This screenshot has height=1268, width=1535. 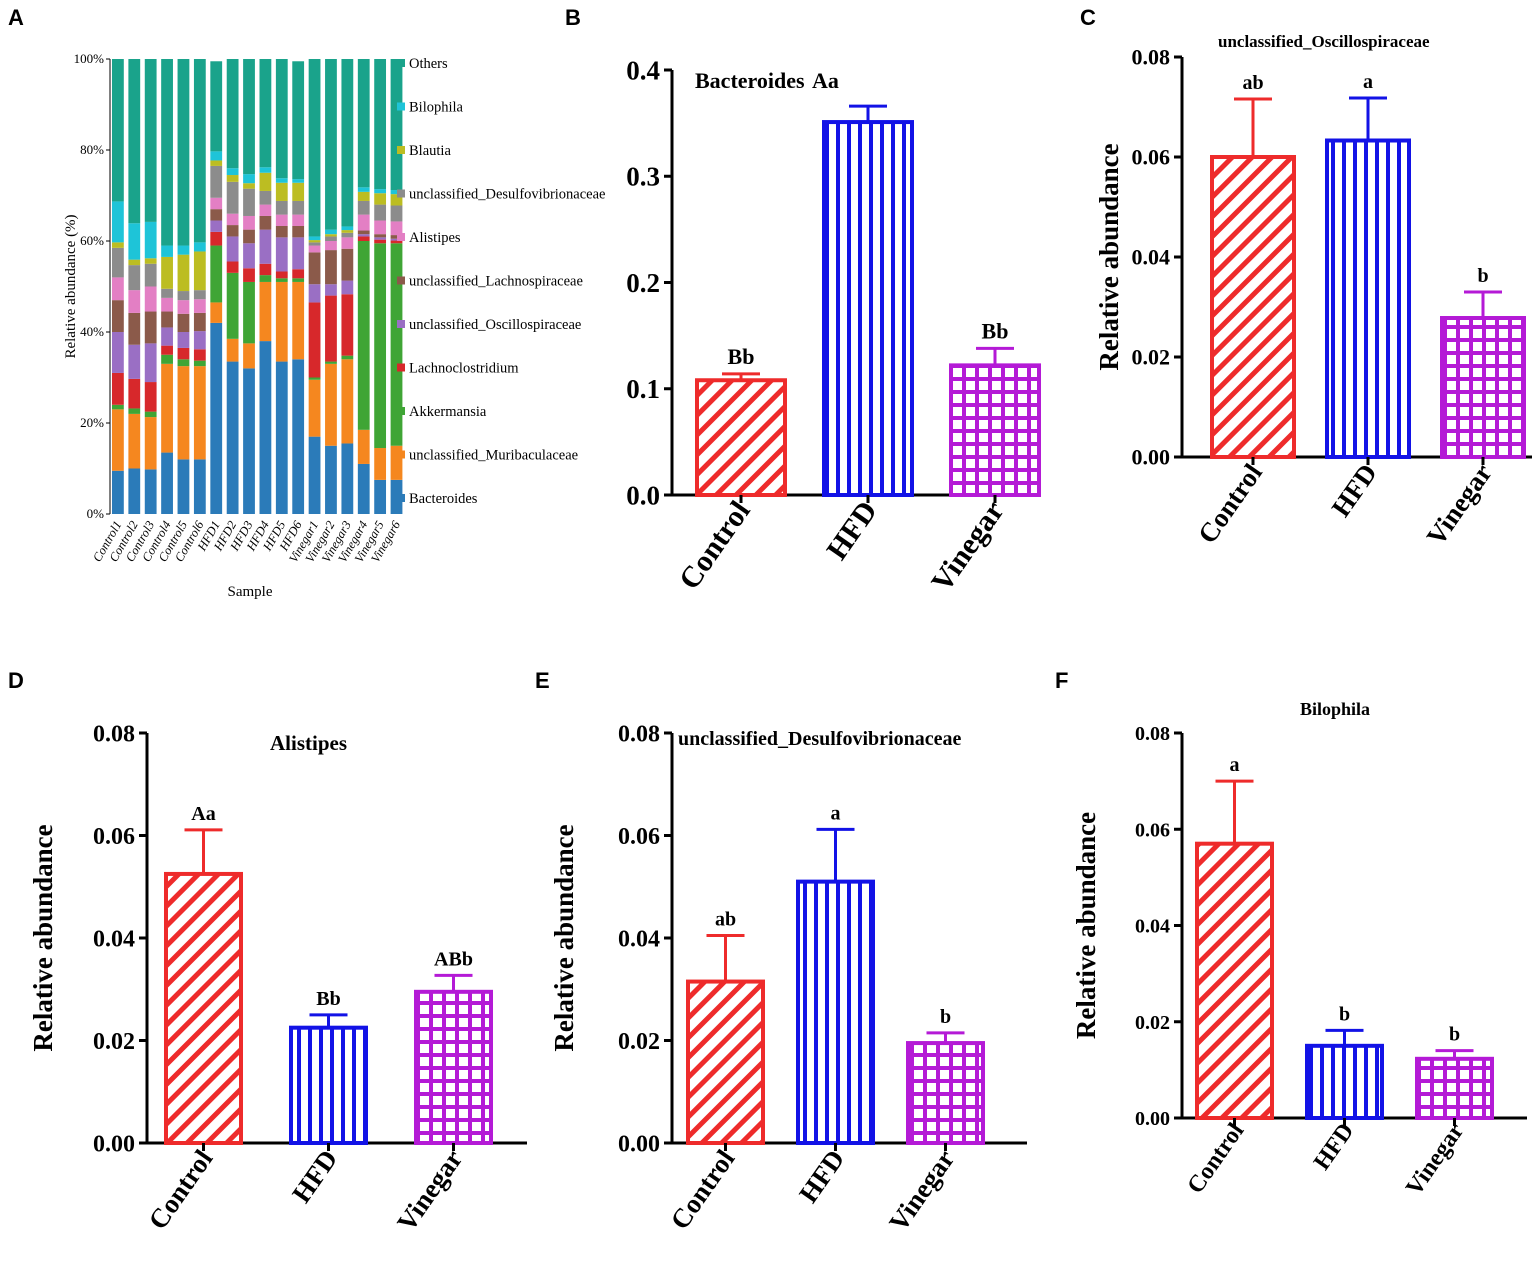 What do you see at coordinates (453, 959) in the screenshot?
I see `significance-label: ABb` at bounding box center [453, 959].